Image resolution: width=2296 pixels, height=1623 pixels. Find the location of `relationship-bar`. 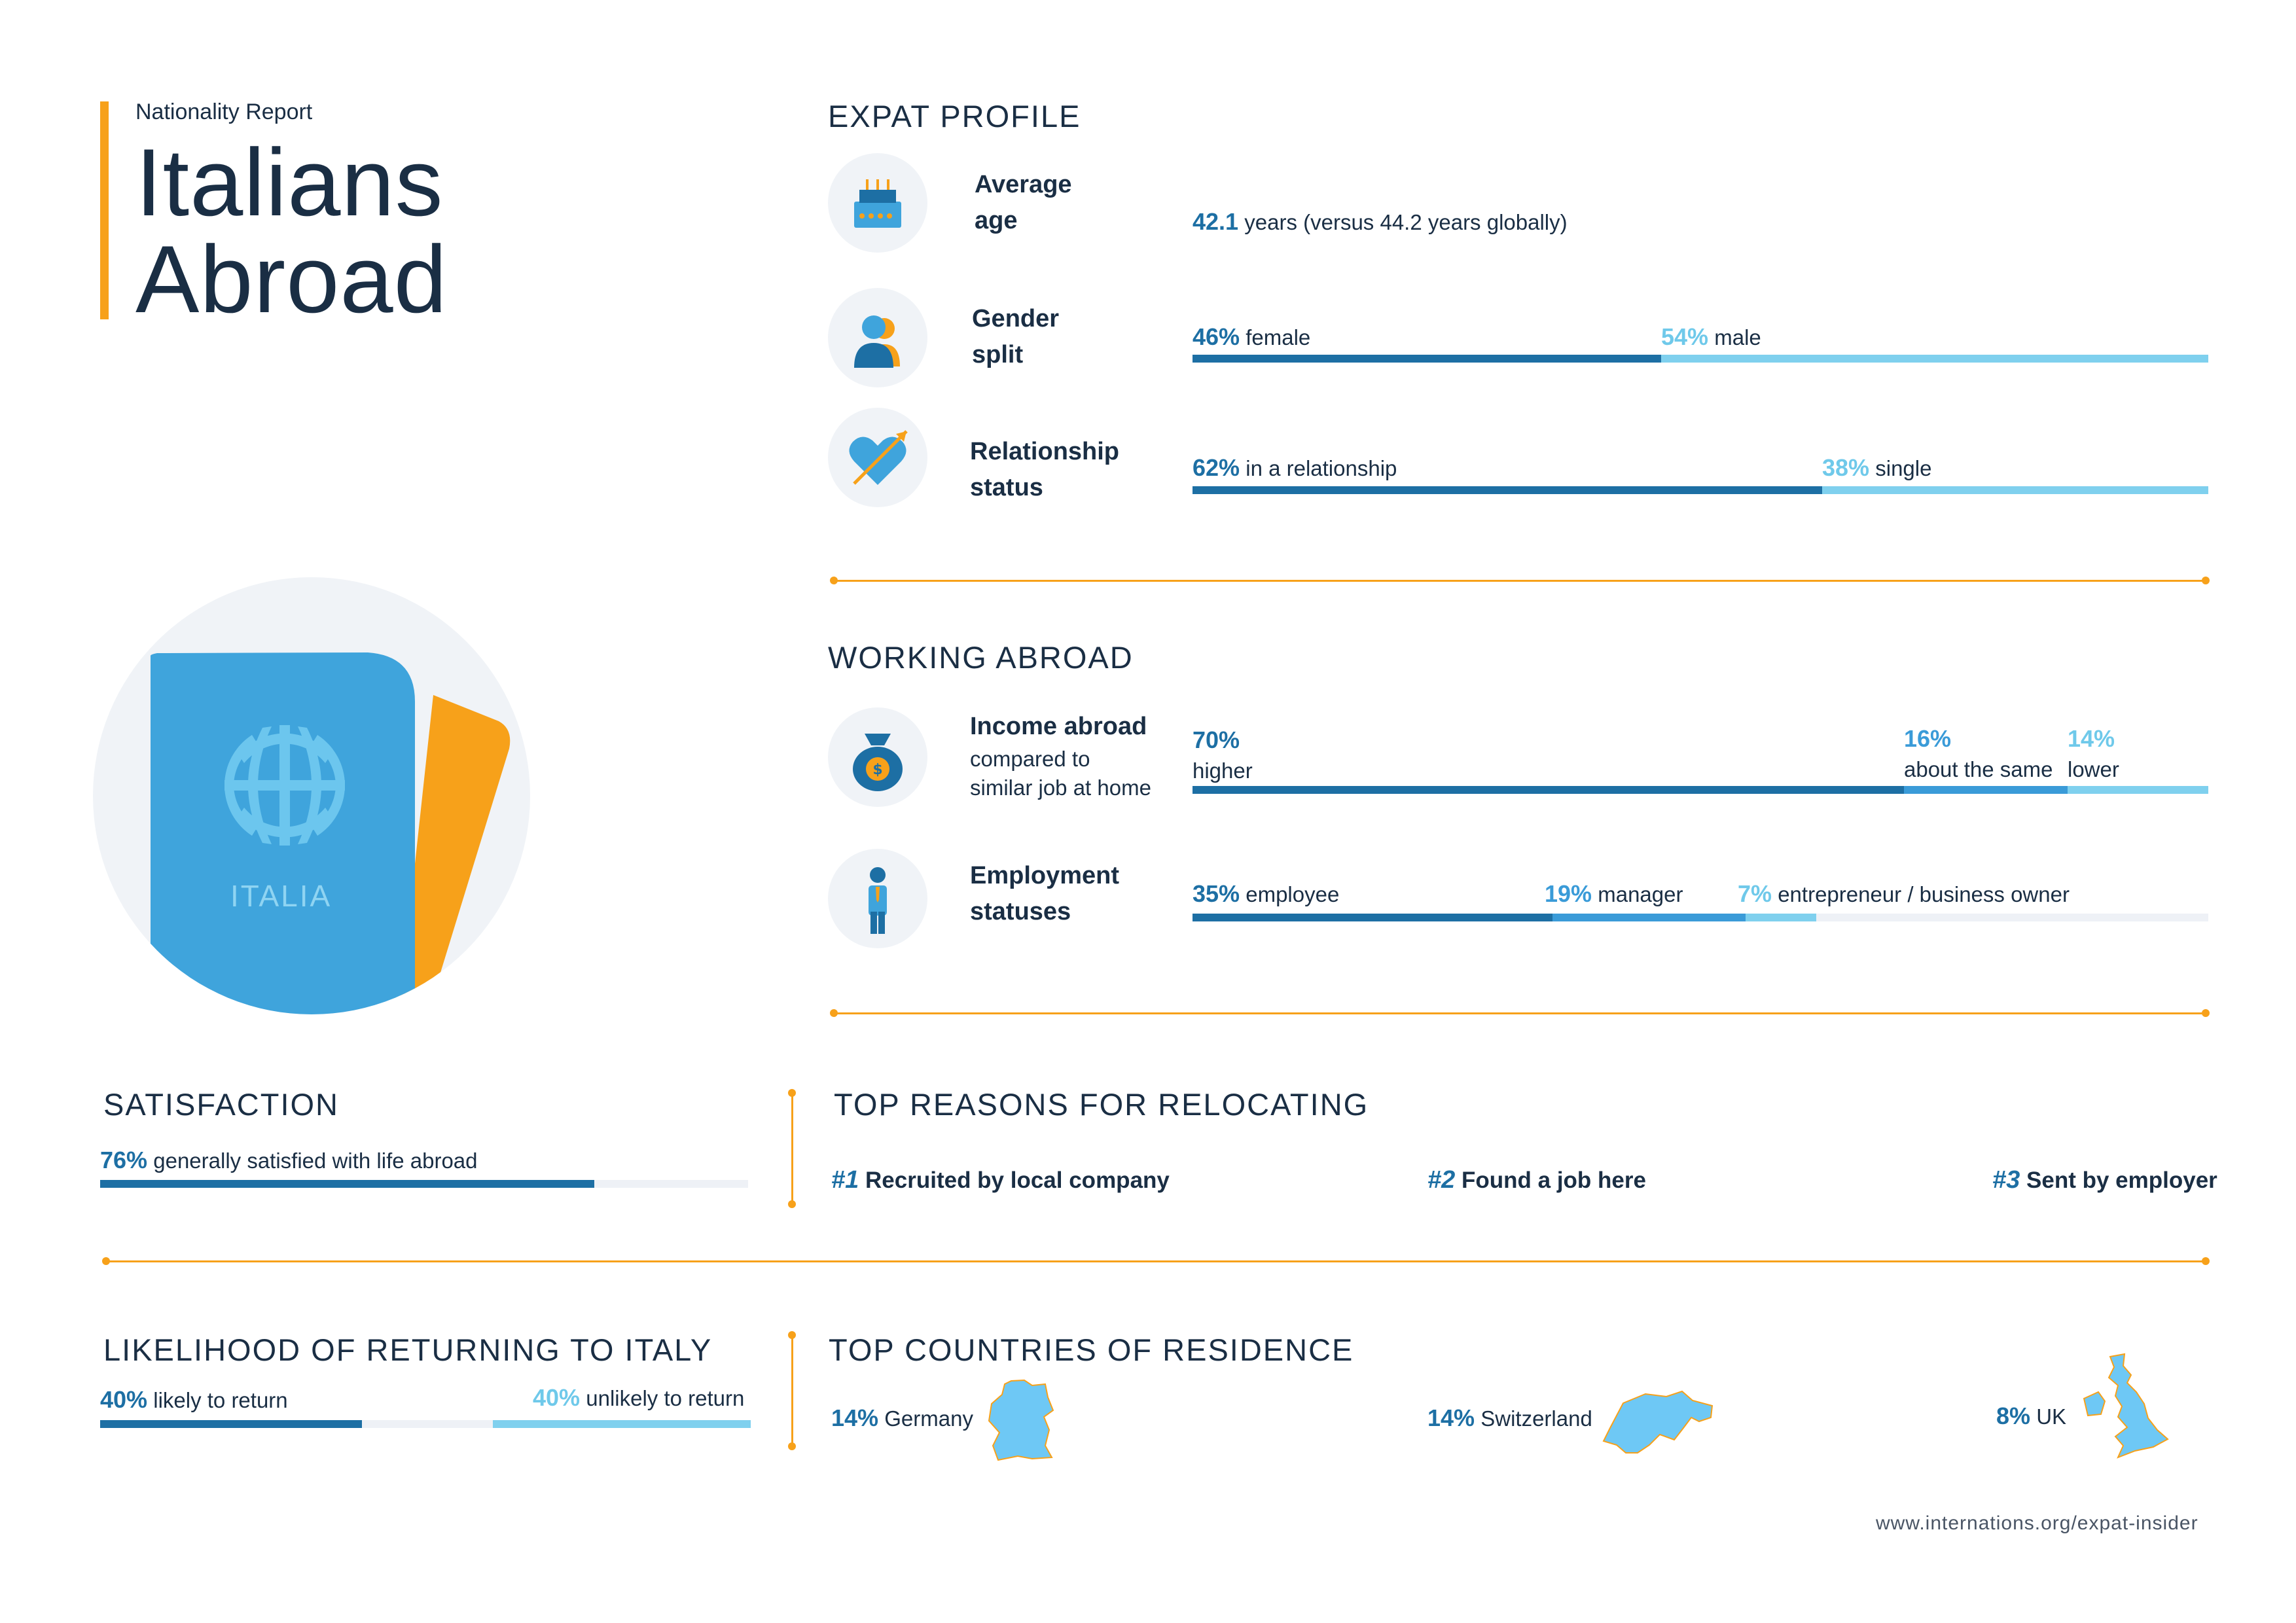

relationship-bar is located at coordinates (1700, 490).